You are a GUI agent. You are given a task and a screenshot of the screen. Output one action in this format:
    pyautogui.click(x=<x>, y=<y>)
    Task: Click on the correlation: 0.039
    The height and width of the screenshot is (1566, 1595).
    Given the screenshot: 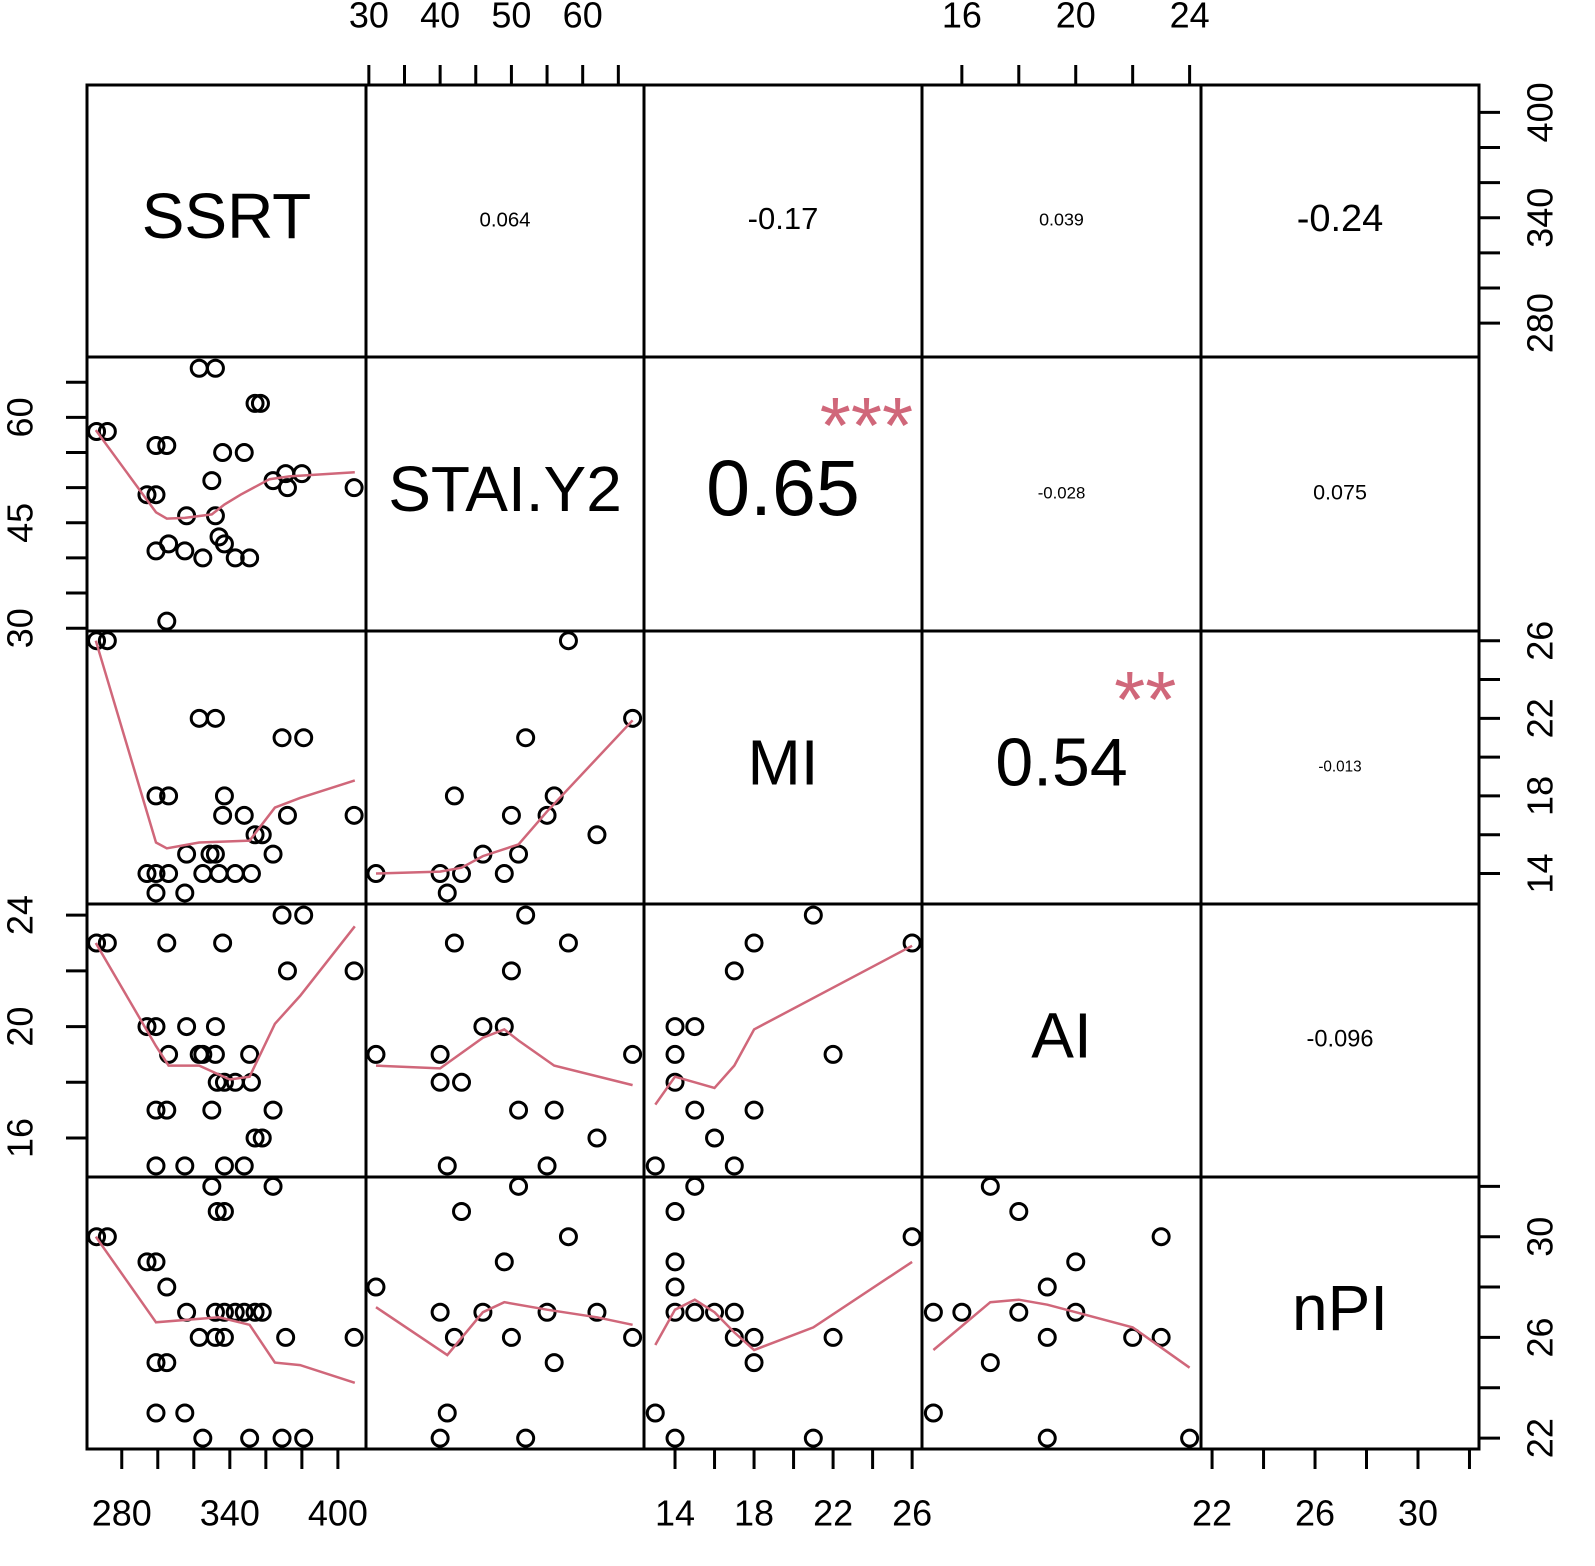 What is the action you would take?
    pyautogui.click(x=1061, y=220)
    